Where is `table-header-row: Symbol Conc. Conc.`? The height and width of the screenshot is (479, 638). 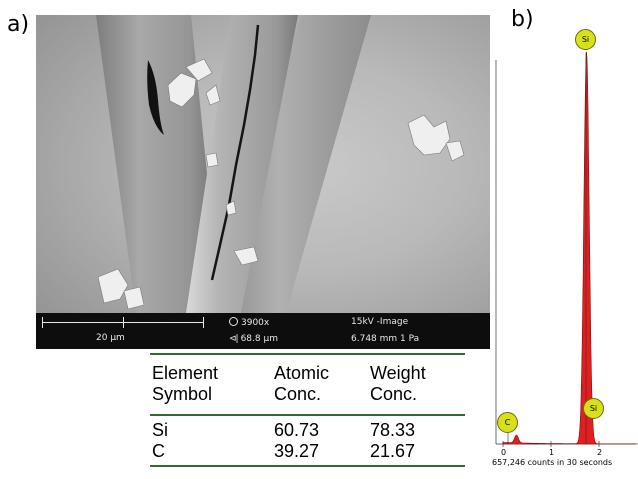
table-header-row: Symbol Conc. Conc. is located at coordinates (307, 394).